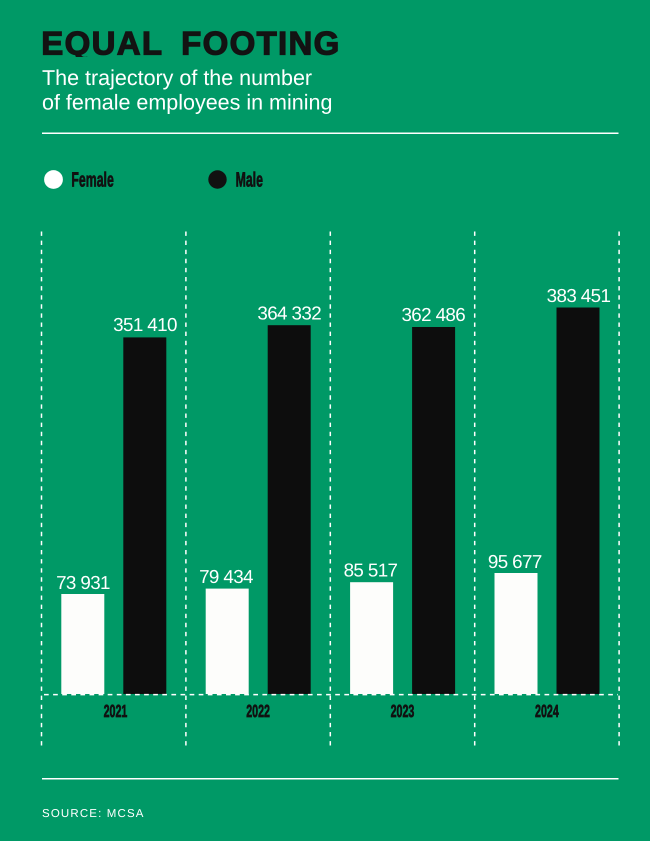 Image resolution: width=650 pixels, height=841 pixels. What do you see at coordinates (83, 582) in the screenshot?
I see `svg-text: 73 931` at bounding box center [83, 582].